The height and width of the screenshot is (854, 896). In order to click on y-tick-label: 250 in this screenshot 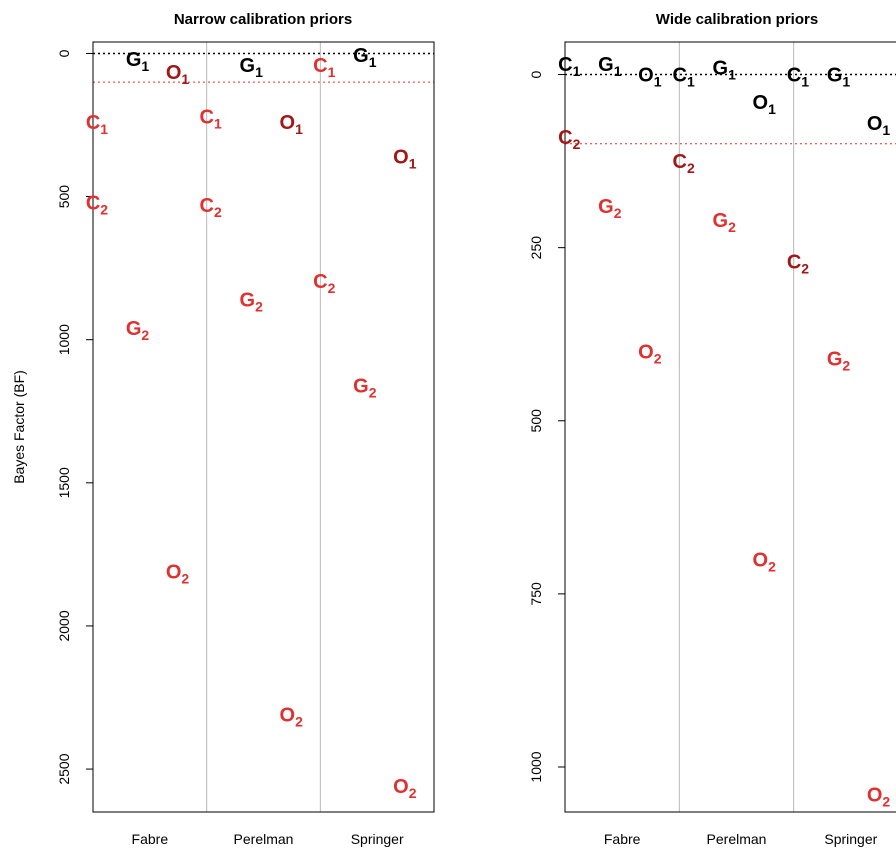, I will do `click(536, 248)`.